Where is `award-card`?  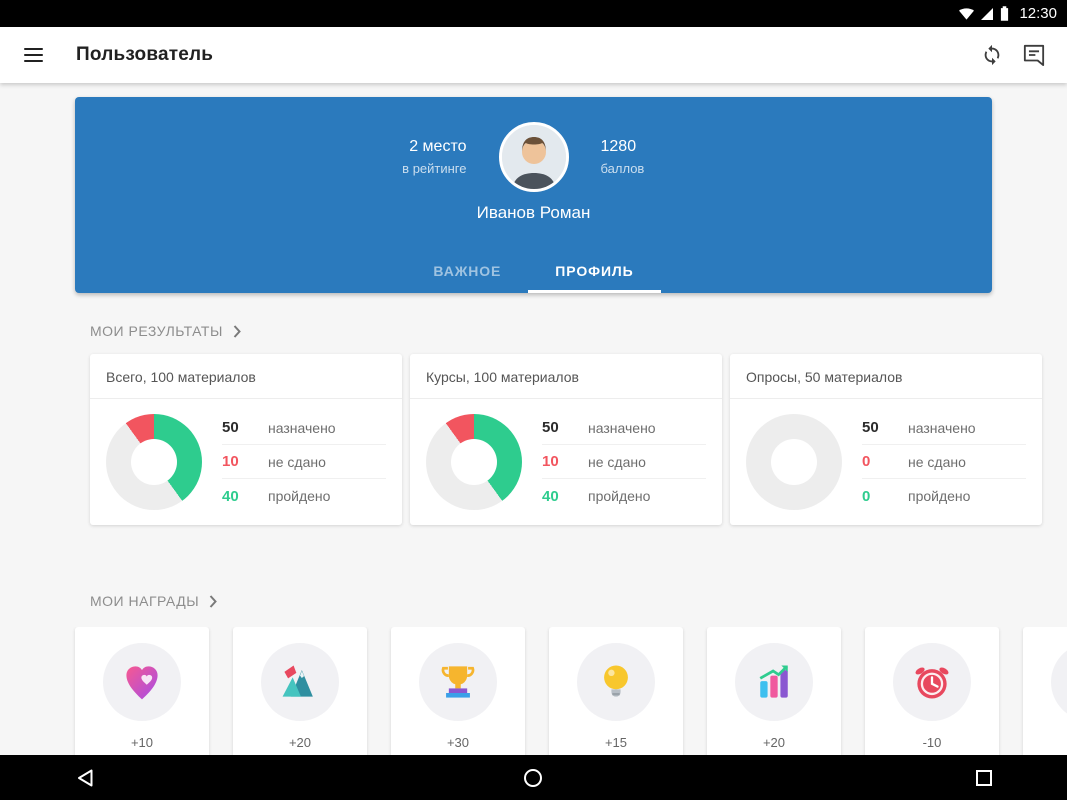
award-card is located at coordinates (1045, 691).